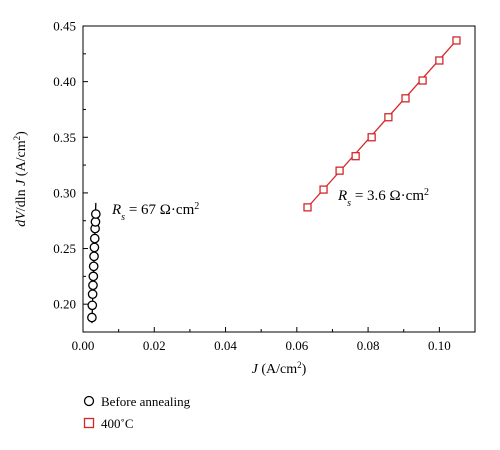  Describe the element at coordinates (146, 401) in the screenshot. I see `legend-label-before-annealing: Before annealing` at that location.